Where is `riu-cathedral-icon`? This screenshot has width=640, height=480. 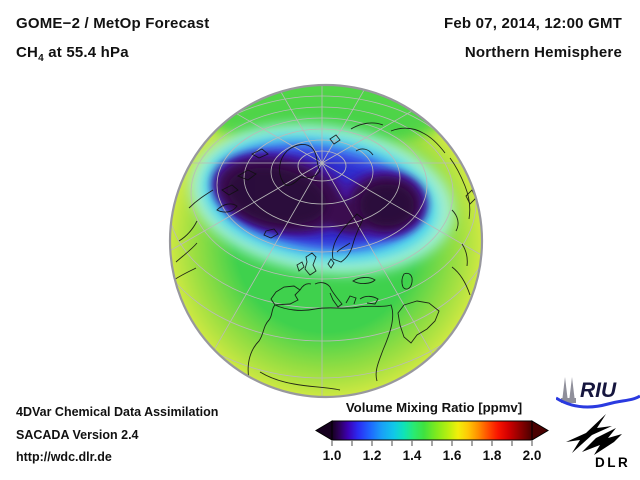
riu-cathedral-icon is located at coordinates (568, 390).